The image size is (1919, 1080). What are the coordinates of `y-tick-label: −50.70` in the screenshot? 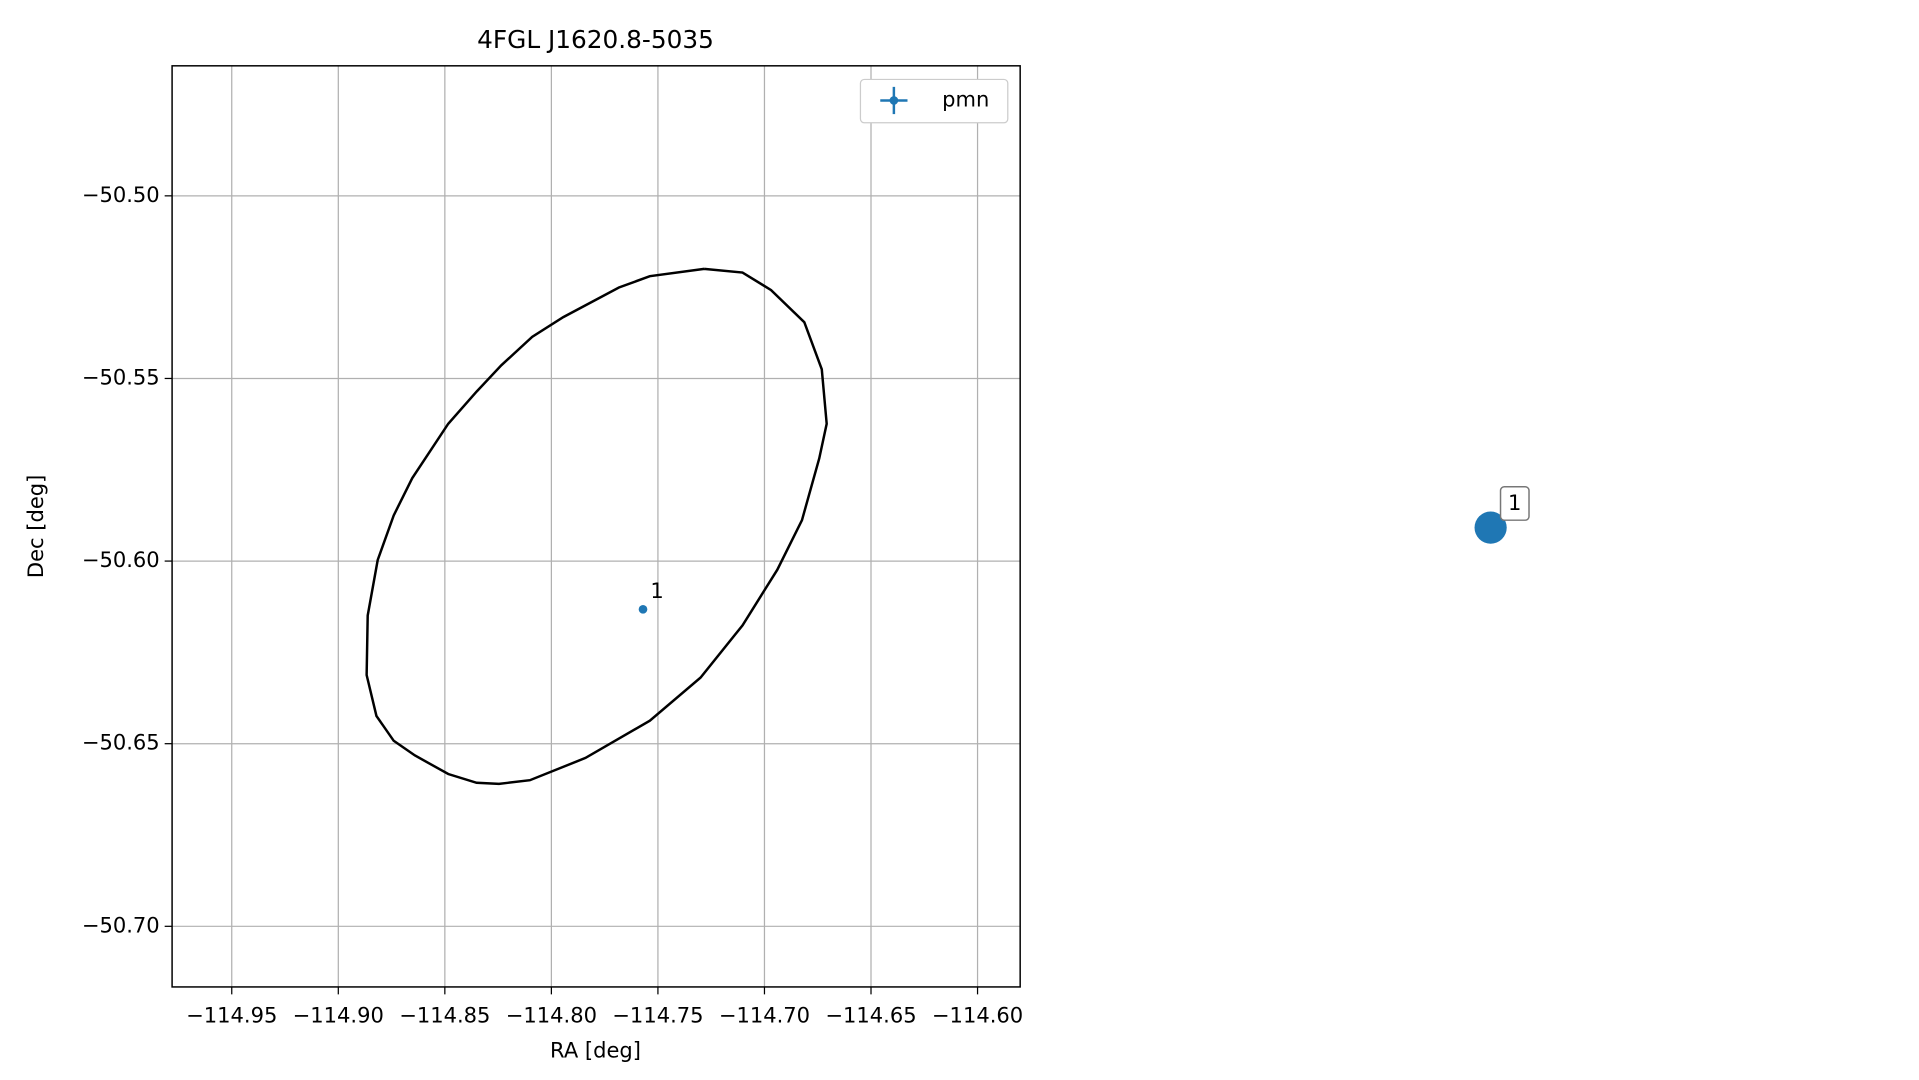 It's located at (121, 924).